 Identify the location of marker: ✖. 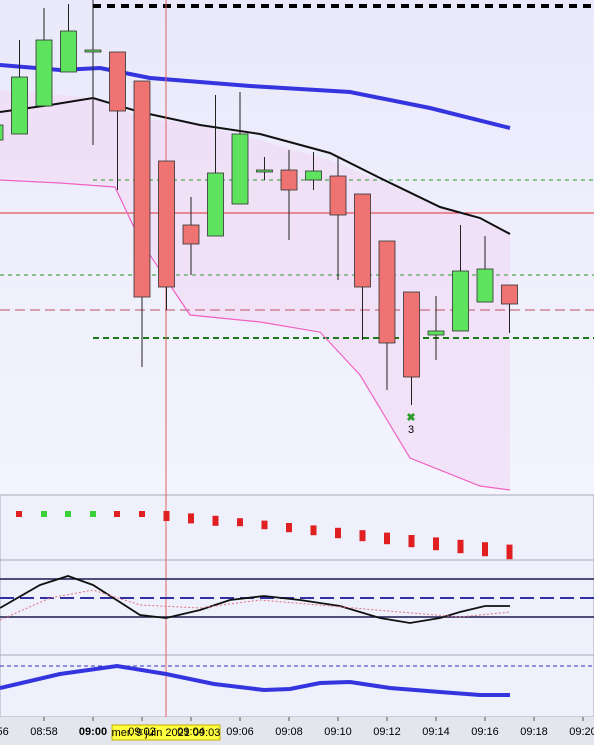
(410, 418).